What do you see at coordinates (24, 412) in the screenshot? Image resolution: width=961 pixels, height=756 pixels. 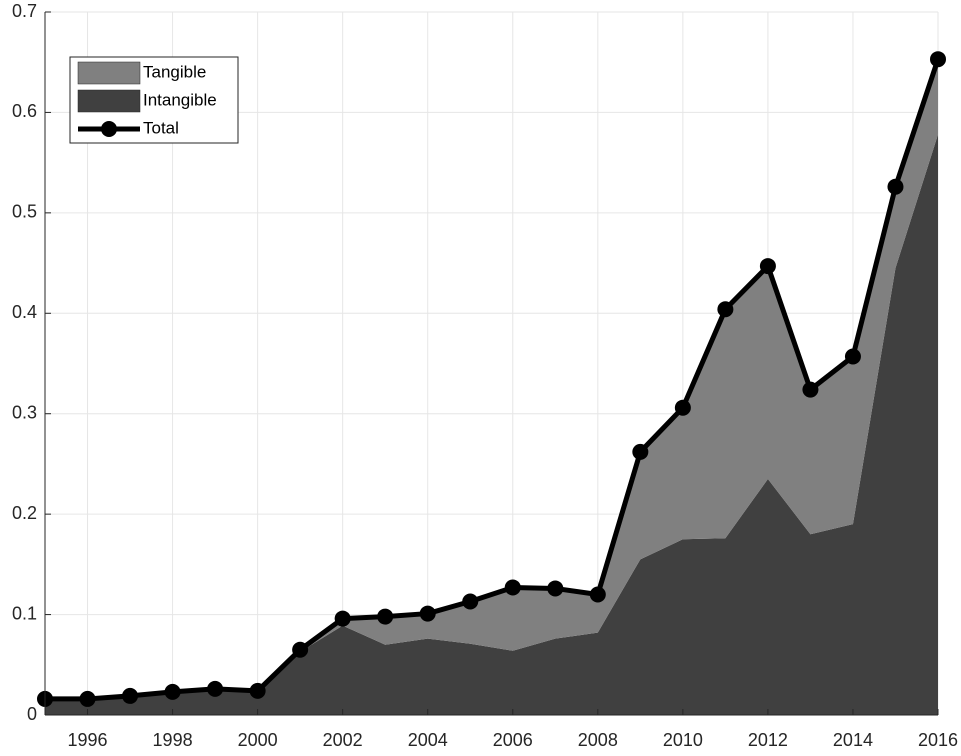 I see `y-tick-label: 0.3` at bounding box center [24, 412].